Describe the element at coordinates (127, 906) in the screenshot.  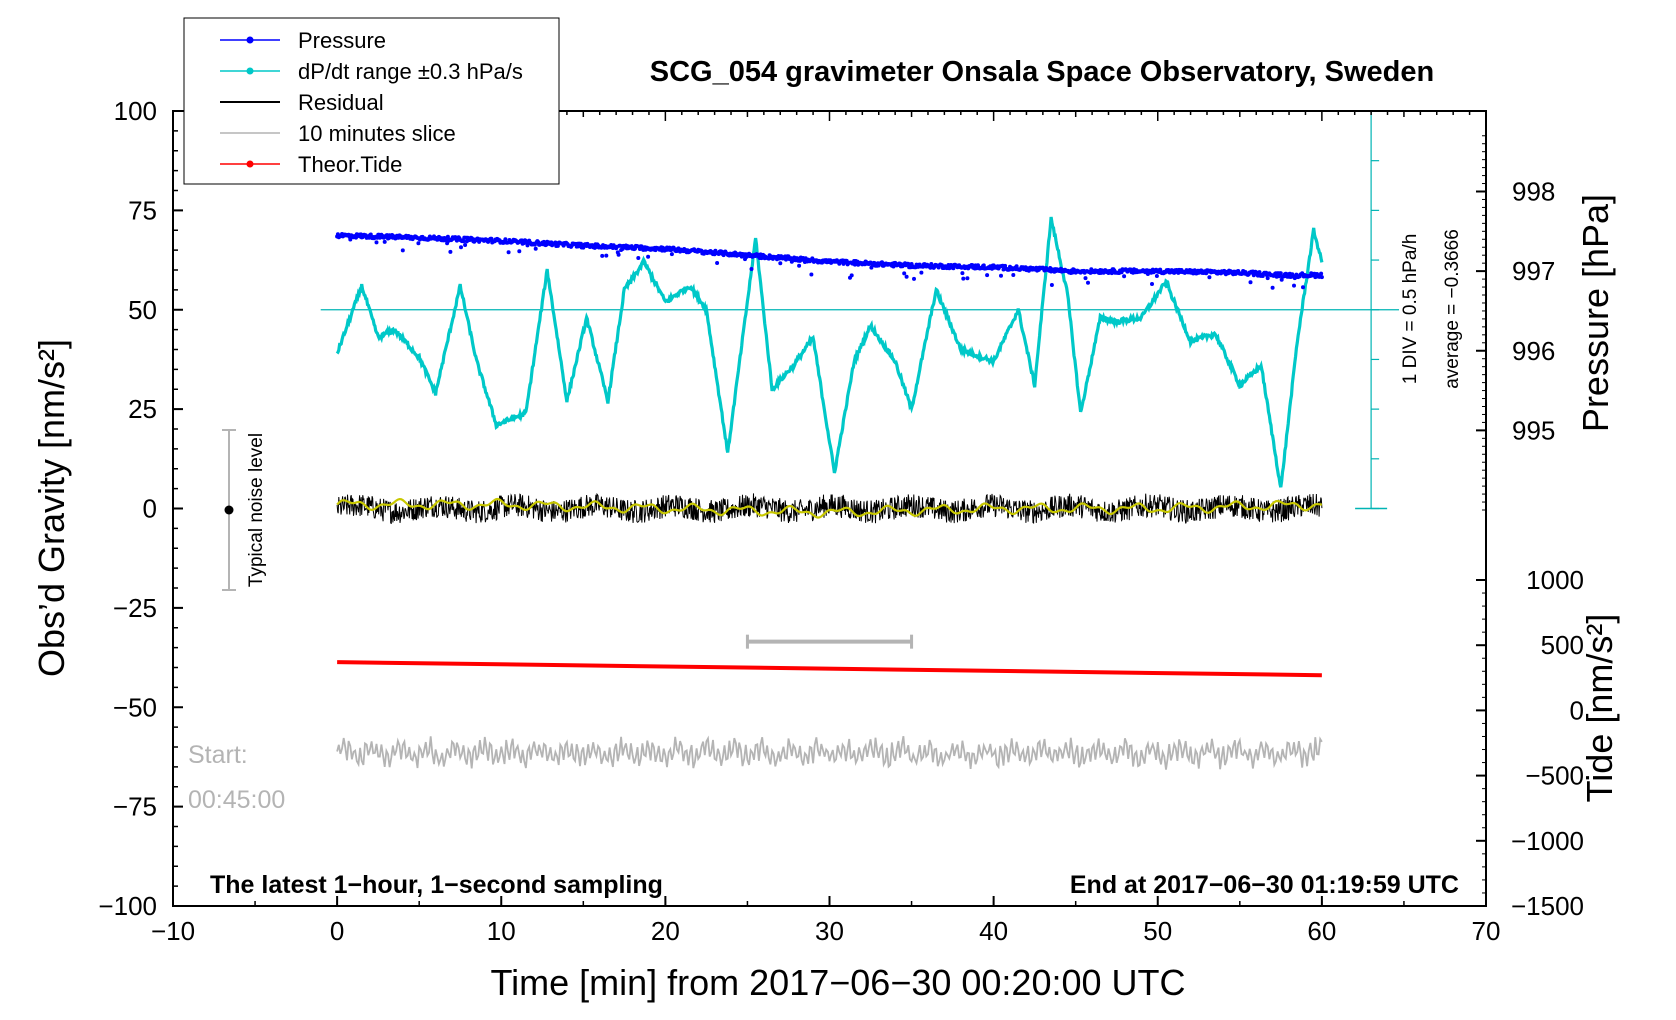
I see `y-tick-label: −100` at that location.